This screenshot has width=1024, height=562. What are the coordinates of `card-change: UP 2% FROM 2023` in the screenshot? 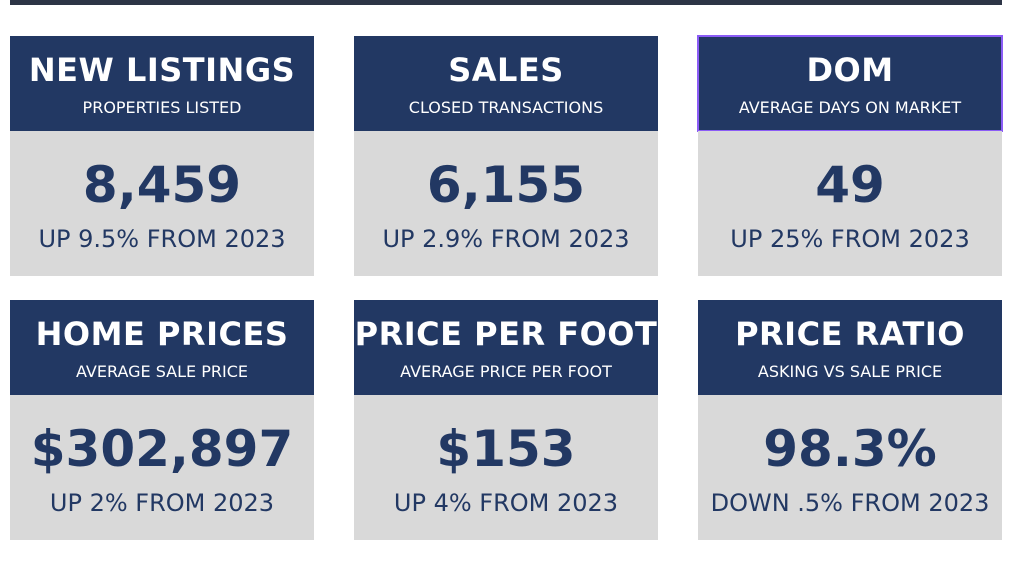 It's located at (162, 503).